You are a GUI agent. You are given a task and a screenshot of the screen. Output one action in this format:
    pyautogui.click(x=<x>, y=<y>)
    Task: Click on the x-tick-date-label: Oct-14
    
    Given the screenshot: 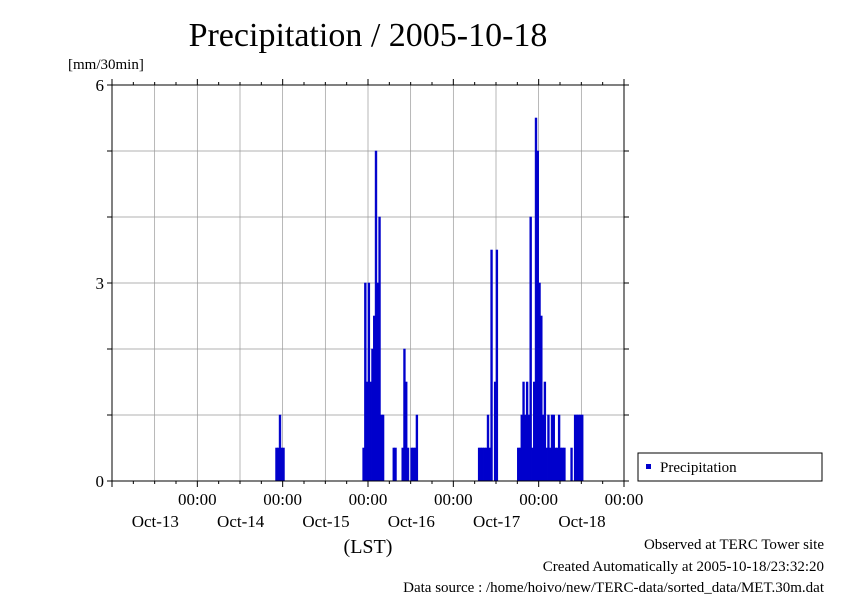 What is the action you would take?
    pyautogui.click(x=241, y=521)
    